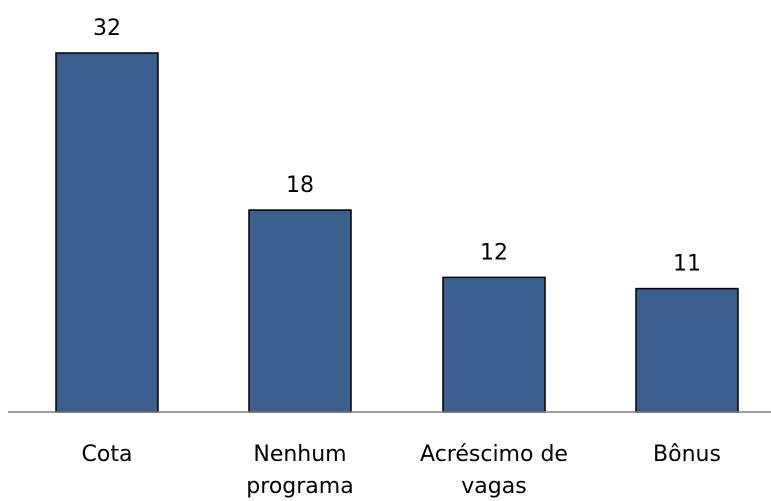  I want to click on value-label-3: 11, so click(687, 264).